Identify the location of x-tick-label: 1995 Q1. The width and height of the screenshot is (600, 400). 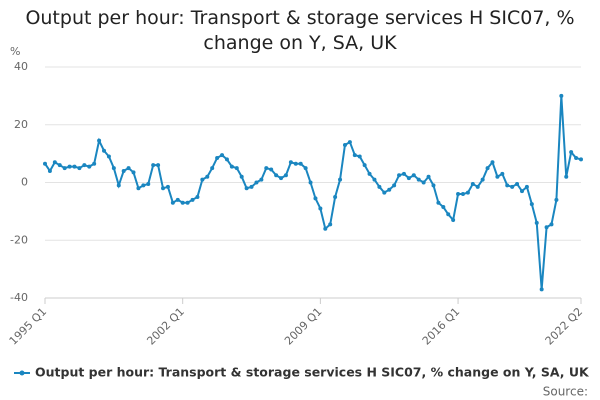
(28, 326).